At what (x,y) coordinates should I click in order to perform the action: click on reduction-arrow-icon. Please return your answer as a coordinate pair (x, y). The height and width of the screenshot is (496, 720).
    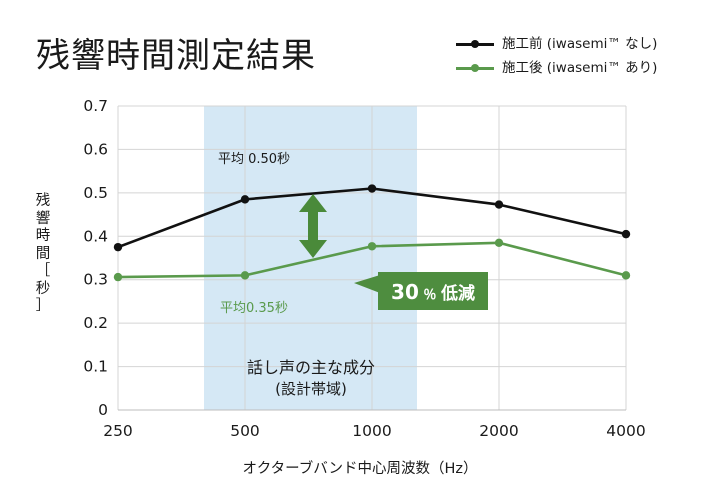
    Looking at the image, I should click on (313, 226).